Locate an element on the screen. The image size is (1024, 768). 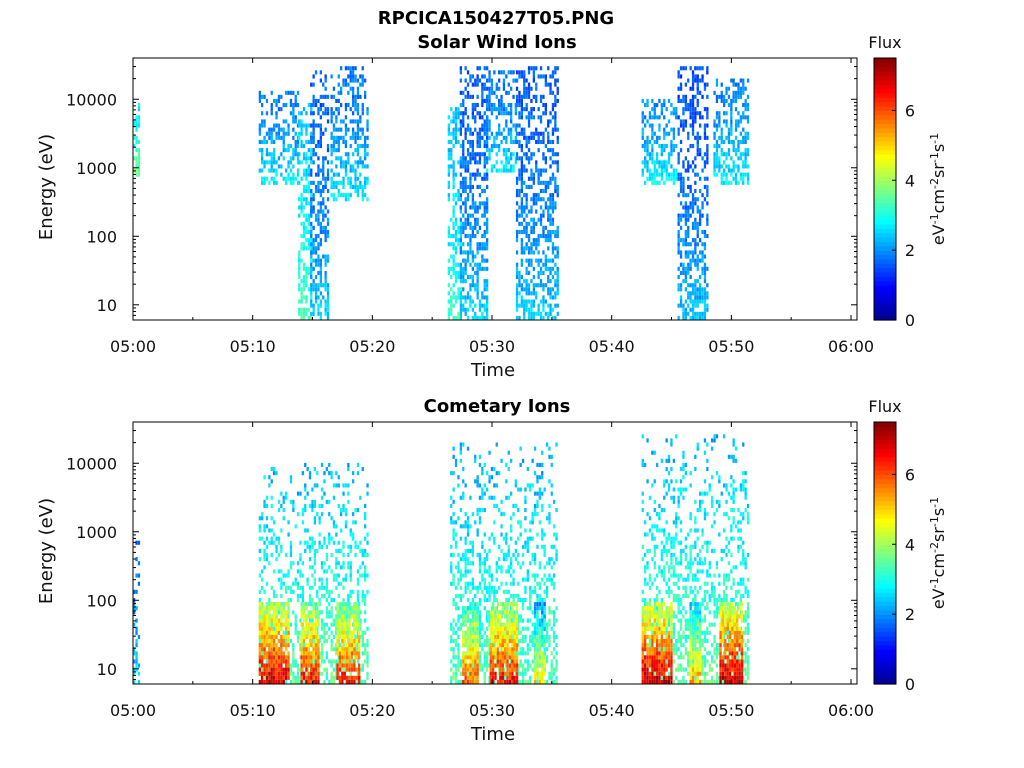
y-axis-label: Energy (eV) is located at coordinates (46, 187).